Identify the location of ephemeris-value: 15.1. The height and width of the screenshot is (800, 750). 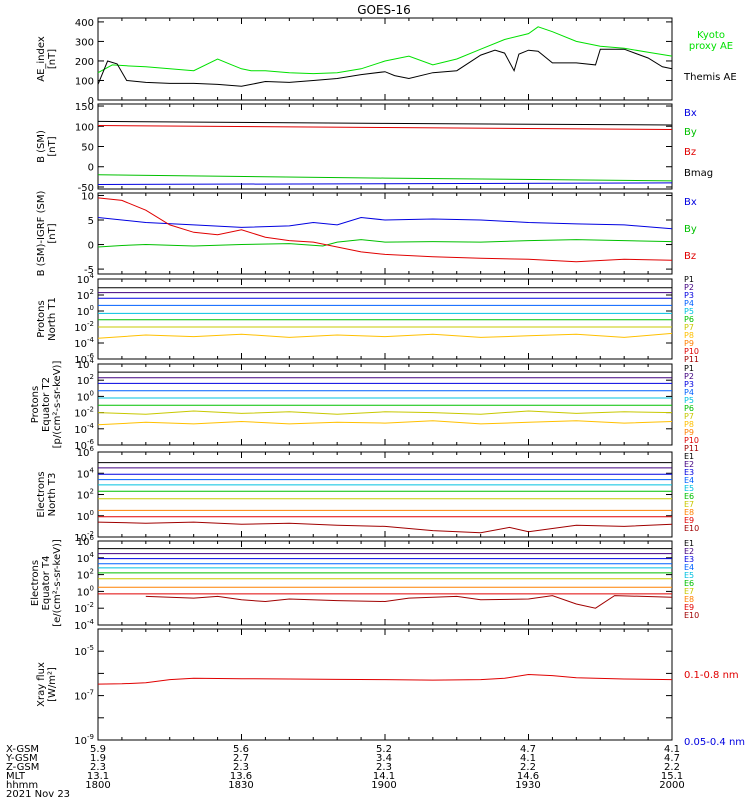
(672, 776).